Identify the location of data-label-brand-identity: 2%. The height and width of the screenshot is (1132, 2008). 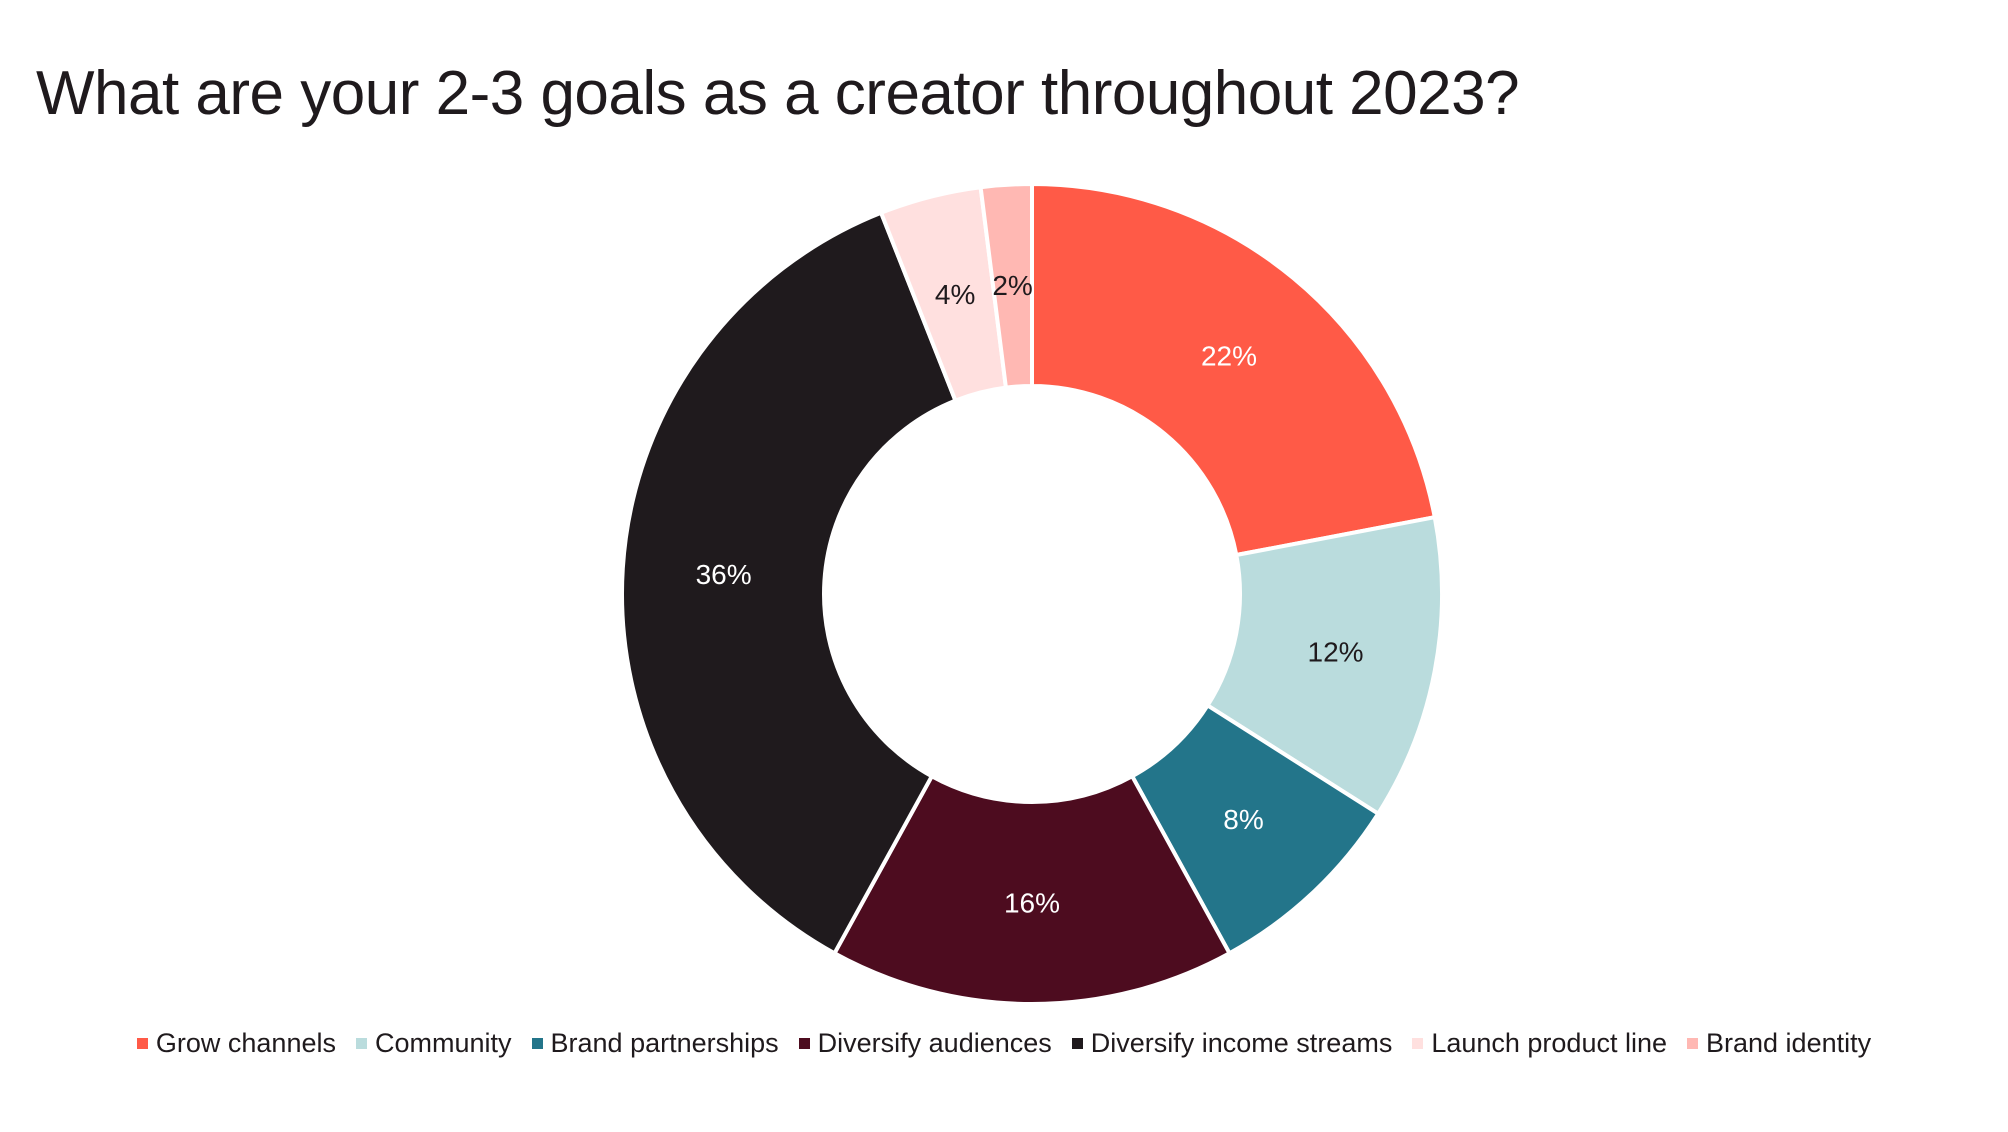
(1012, 285).